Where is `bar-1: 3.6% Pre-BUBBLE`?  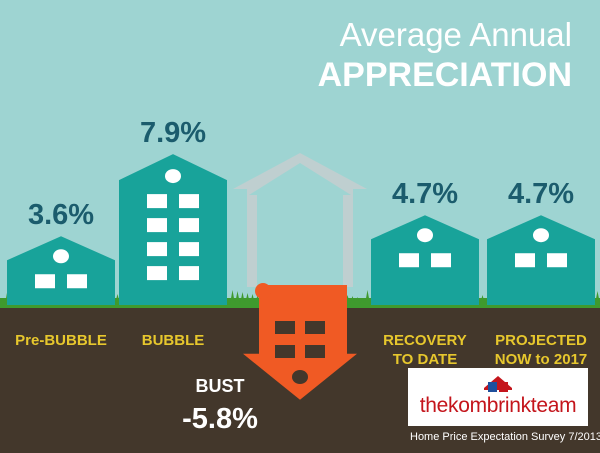
bar-1: 3.6% Pre-BUBBLE is located at coordinates (61, 274).